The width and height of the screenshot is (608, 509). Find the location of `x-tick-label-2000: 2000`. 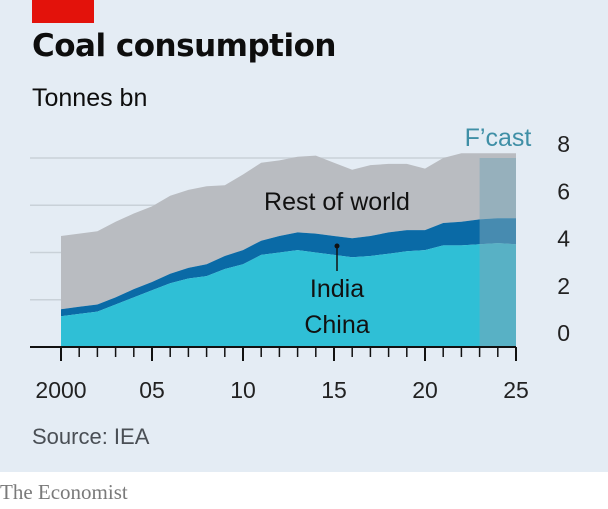

x-tick-label-2000: 2000 is located at coordinates (60, 390).